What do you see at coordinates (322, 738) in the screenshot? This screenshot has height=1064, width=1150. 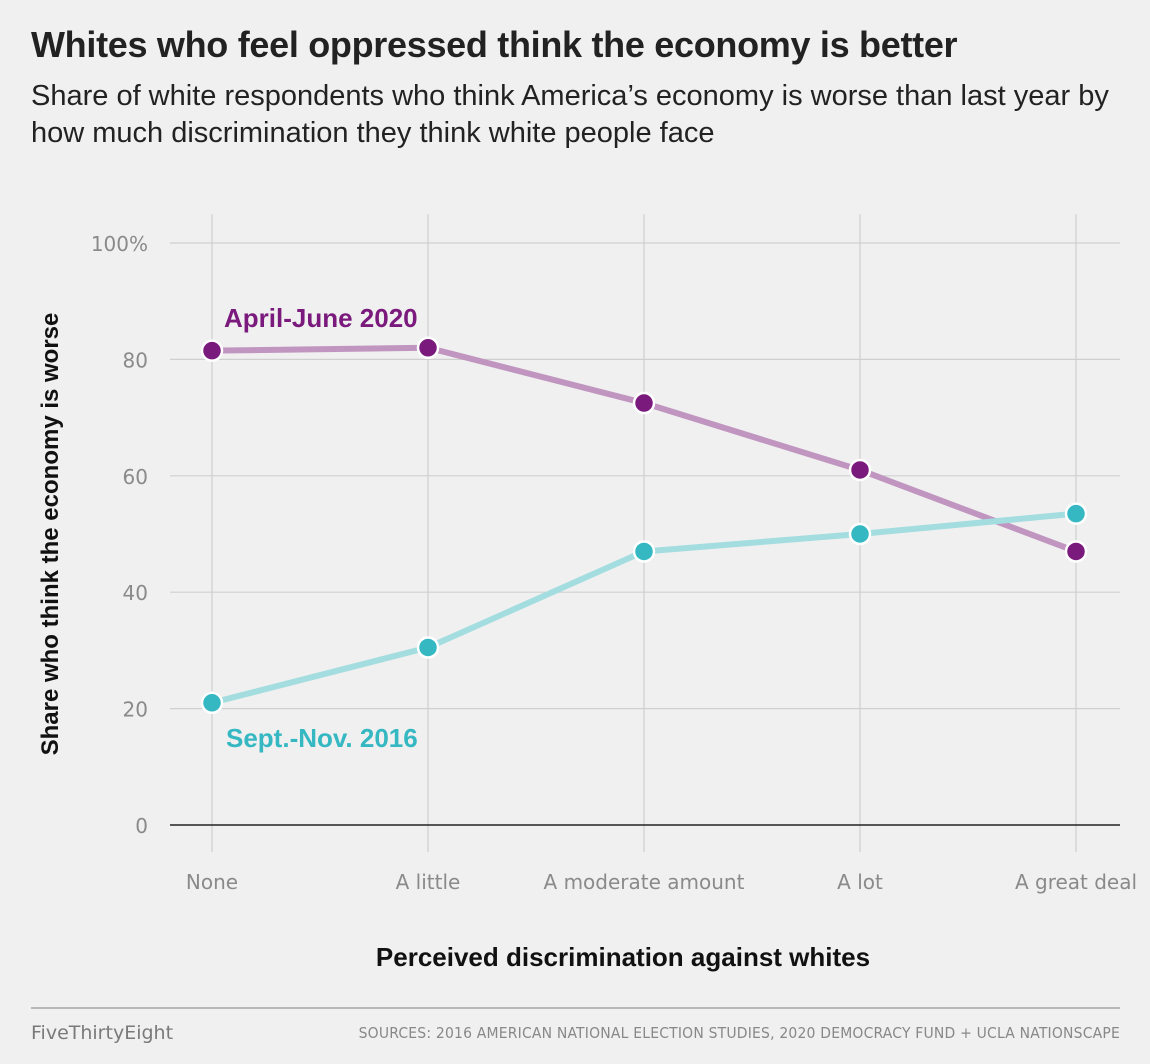 I see `series-label: Sept.-Nov. 2016` at bounding box center [322, 738].